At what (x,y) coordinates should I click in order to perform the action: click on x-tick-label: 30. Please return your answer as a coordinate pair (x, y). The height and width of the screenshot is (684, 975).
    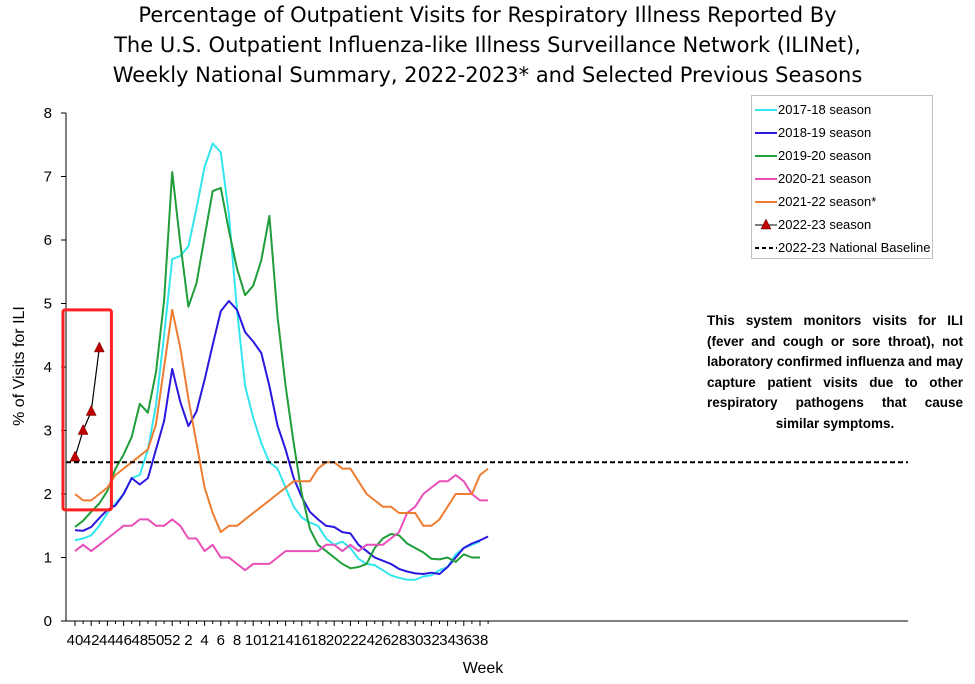
    Looking at the image, I should click on (415, 640).